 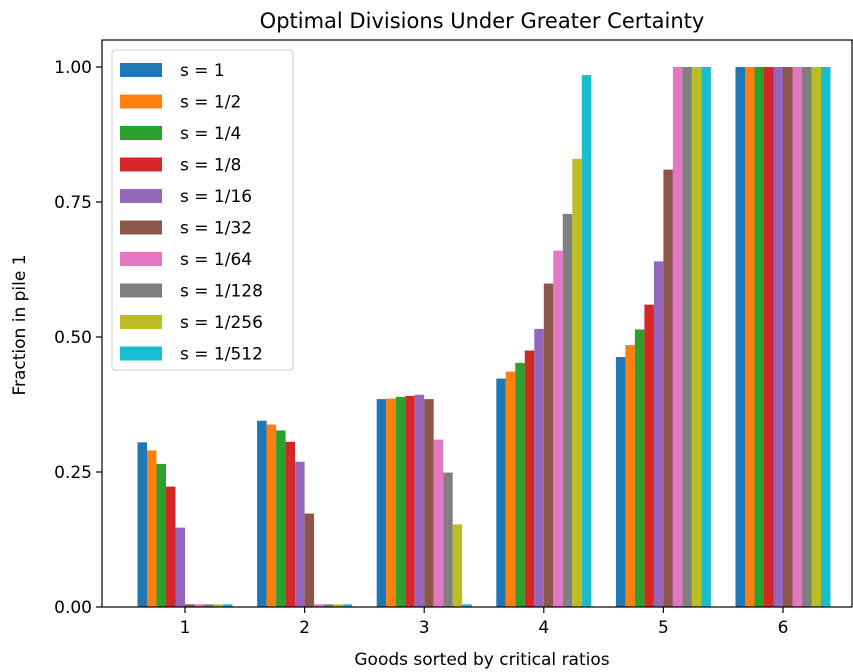 I want to click on x-tick-label: 4, so click(x=543, y=628).